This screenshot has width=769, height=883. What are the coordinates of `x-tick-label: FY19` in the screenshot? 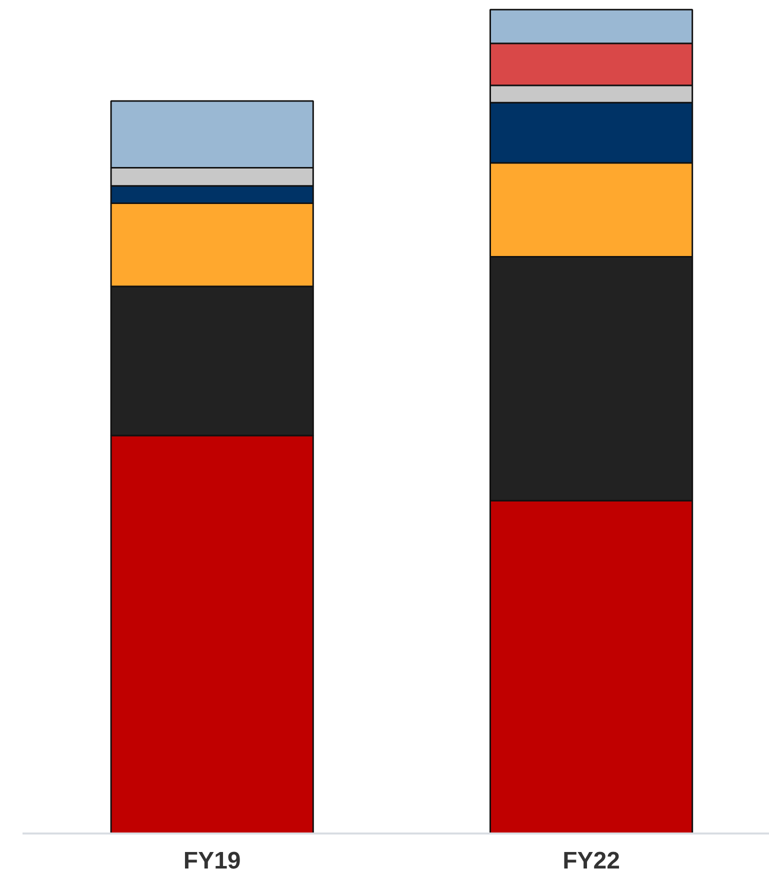 It's located at (212, 861).